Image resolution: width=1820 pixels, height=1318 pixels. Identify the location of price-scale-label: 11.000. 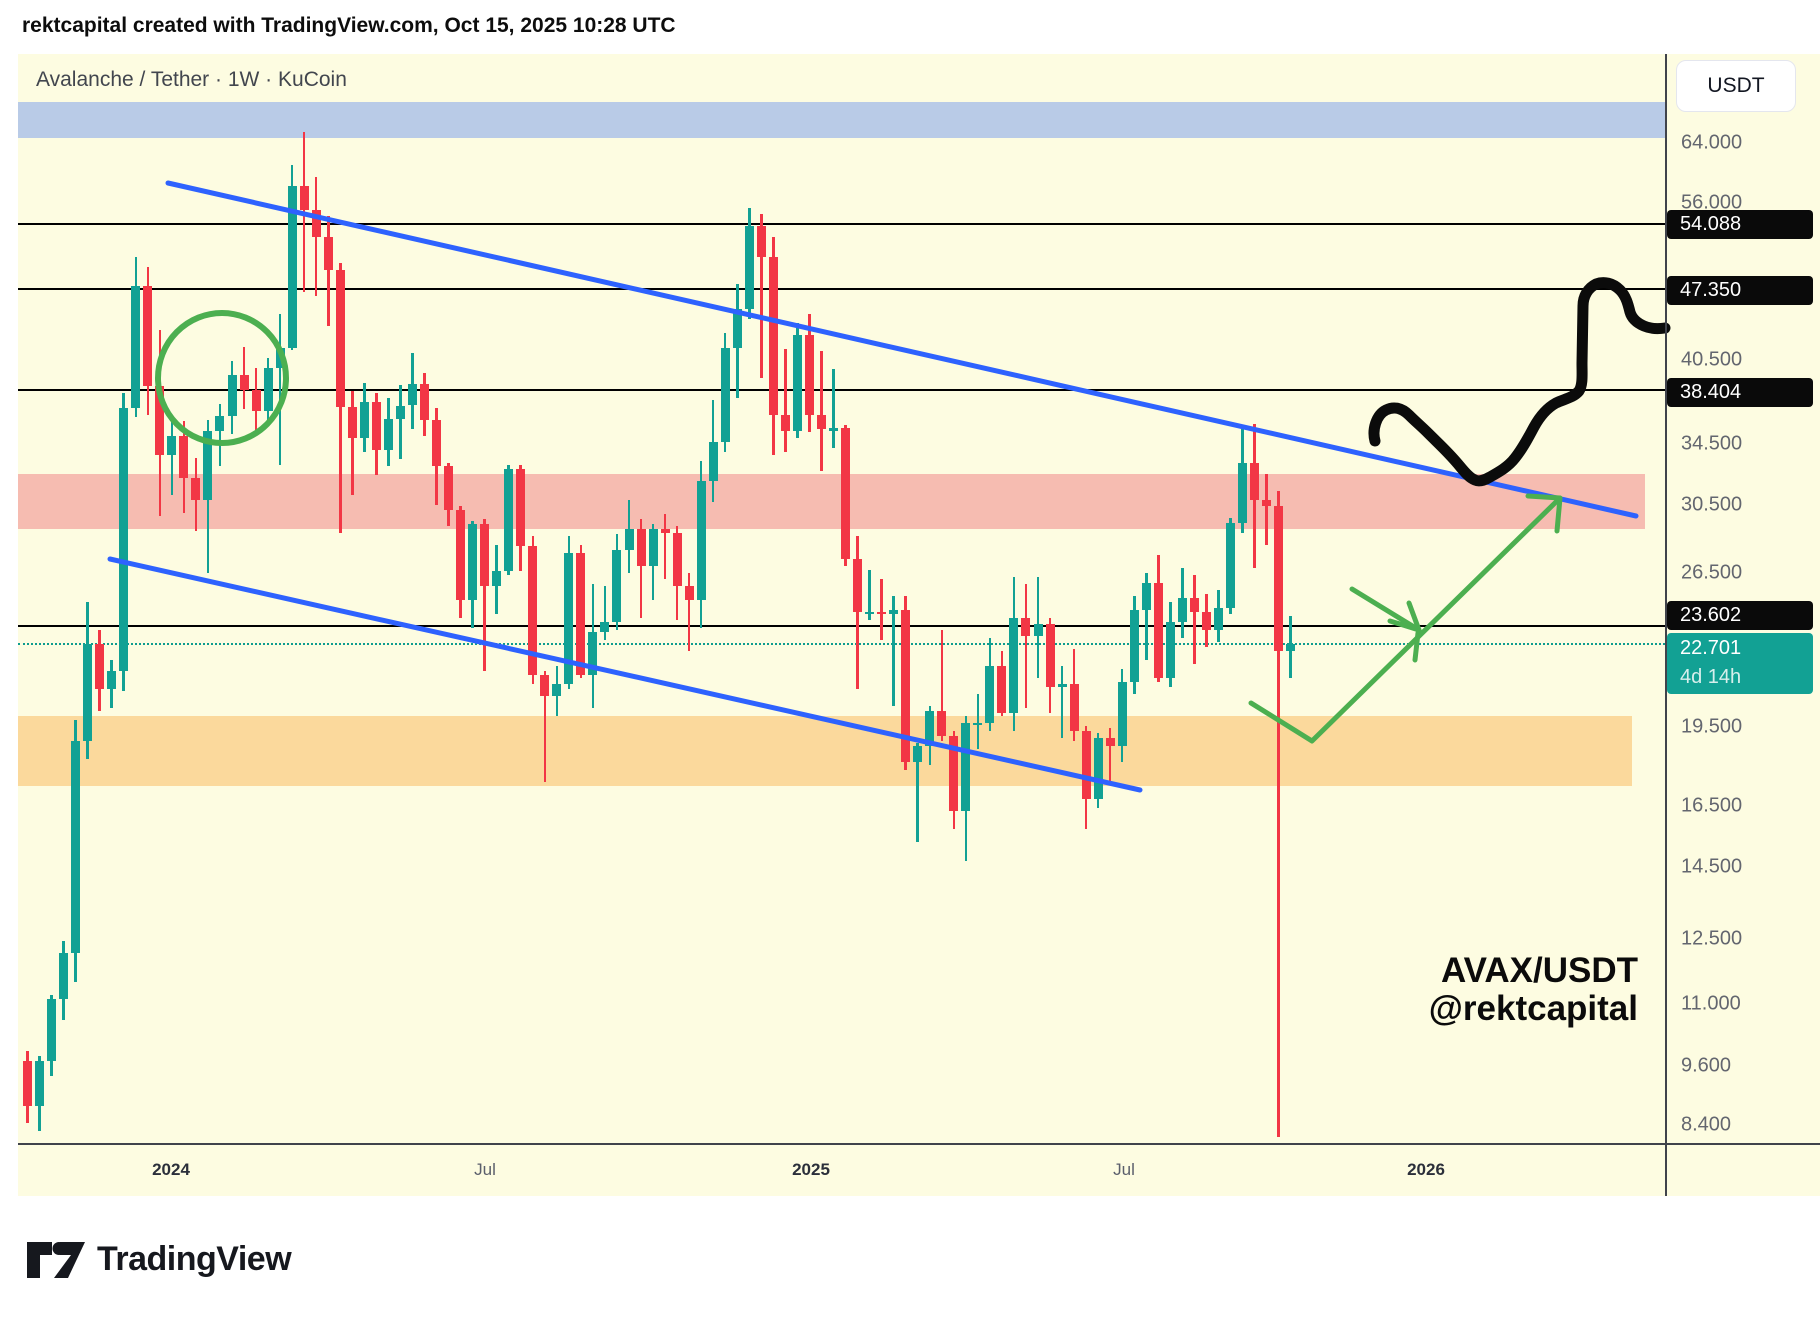
(1711, 1003).